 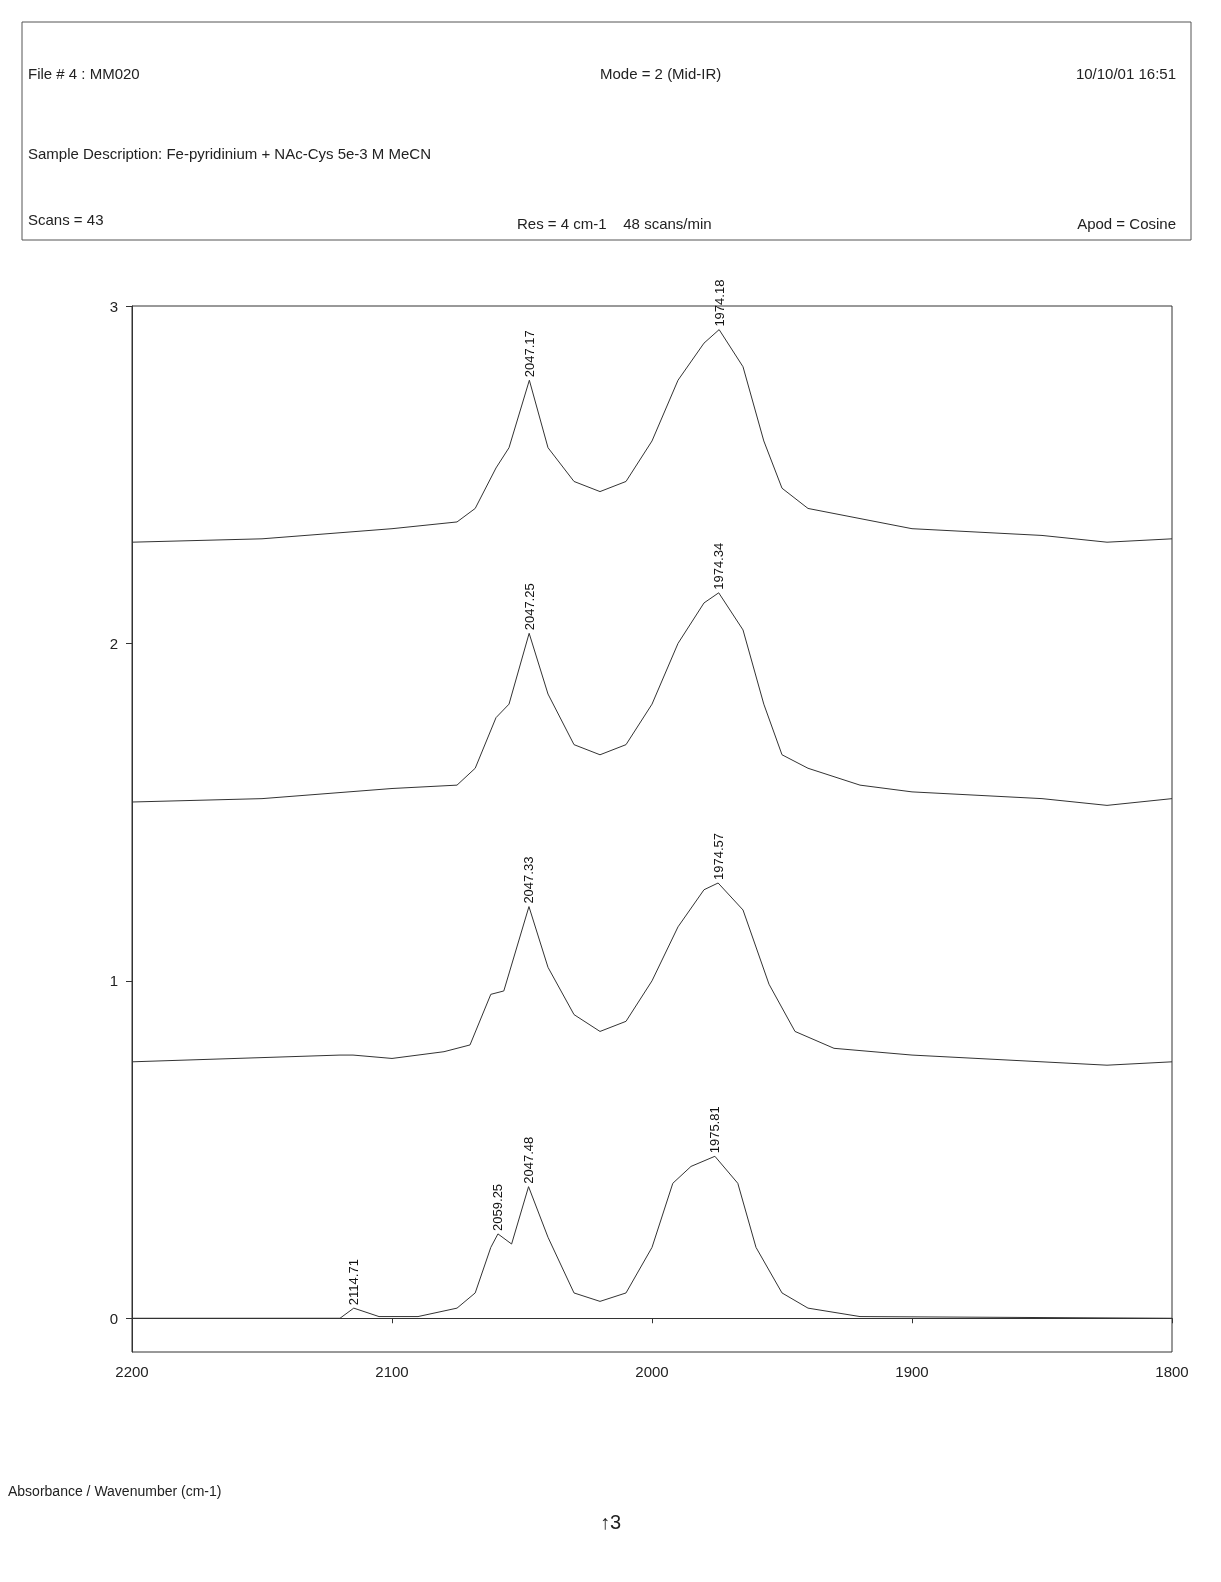 I want to click on x-tick-label: 2000, so click(x=652, y=1371).